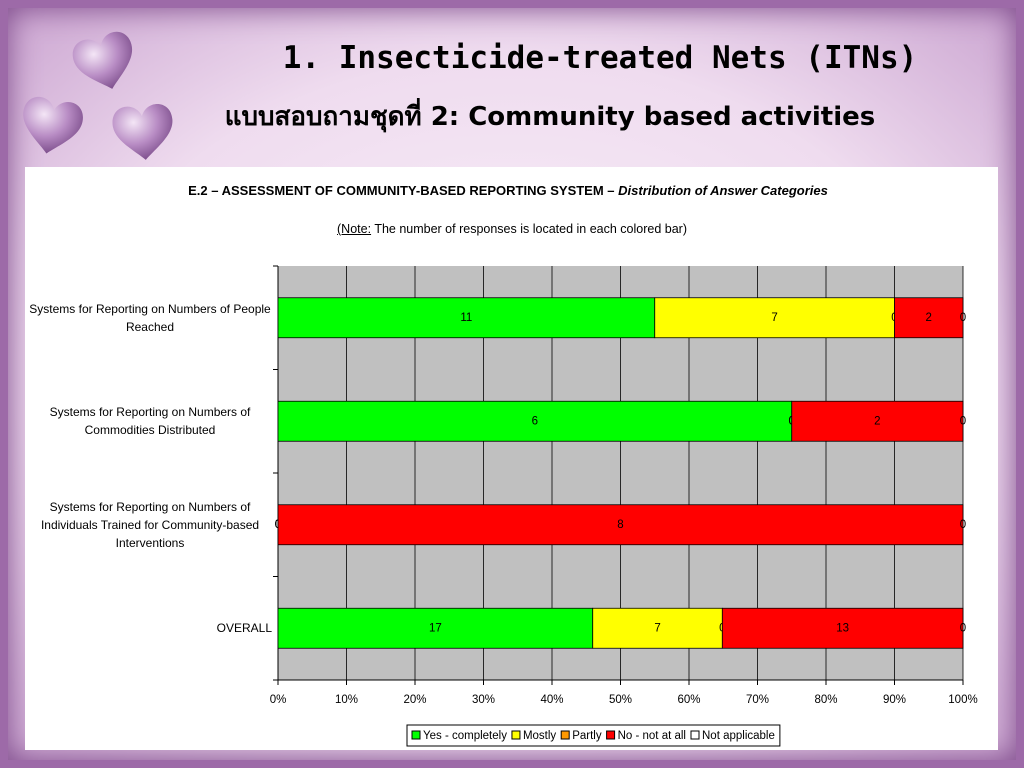  What do you see at coordinates (483, 700) in the screenshot?
I see `x-tick-label: 30%` at bounding box center [483, 700].